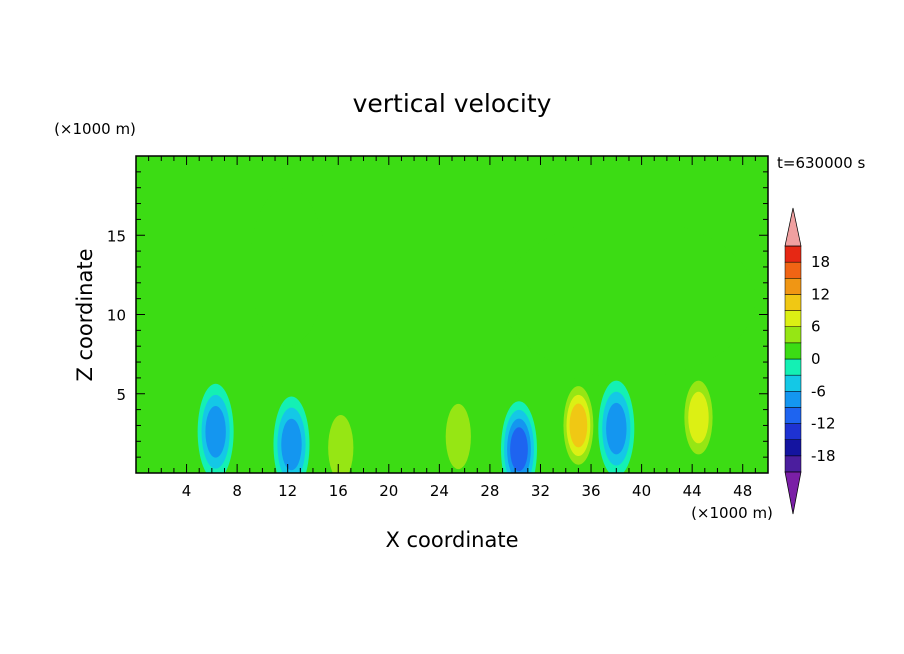  What do you see at coordinates (641, 491) in the screenshot?
I see `x-tick-label: 40` at bounding box center [641, 491].